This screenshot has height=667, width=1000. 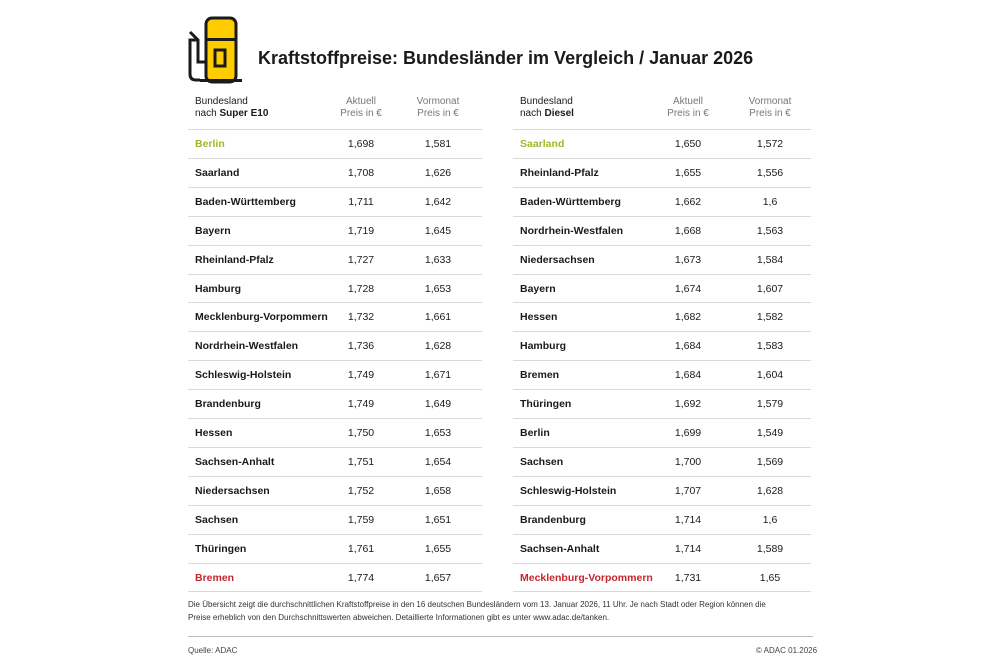 What do you see at coordinates (361, 490) in the screenshot?
I see `current-price: 1,752` at bounding box center [361, 490].